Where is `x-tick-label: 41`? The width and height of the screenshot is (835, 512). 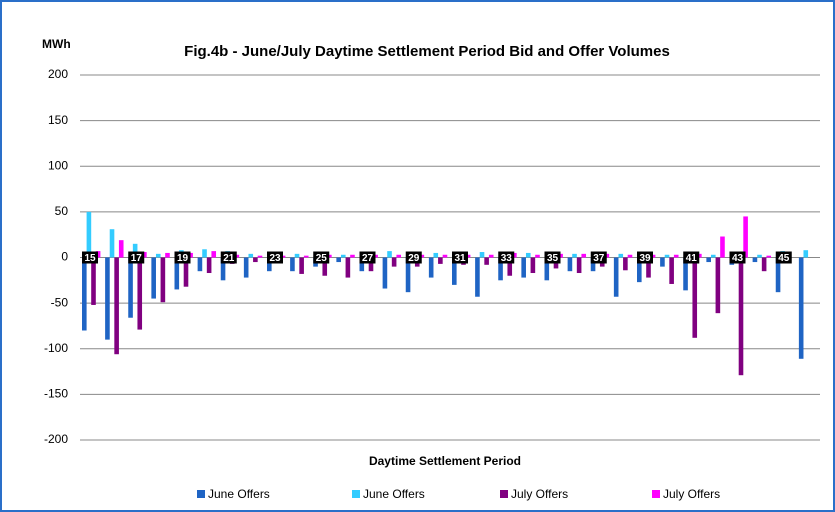 x-tick-label: 41 is located at coordinates (692, 258).